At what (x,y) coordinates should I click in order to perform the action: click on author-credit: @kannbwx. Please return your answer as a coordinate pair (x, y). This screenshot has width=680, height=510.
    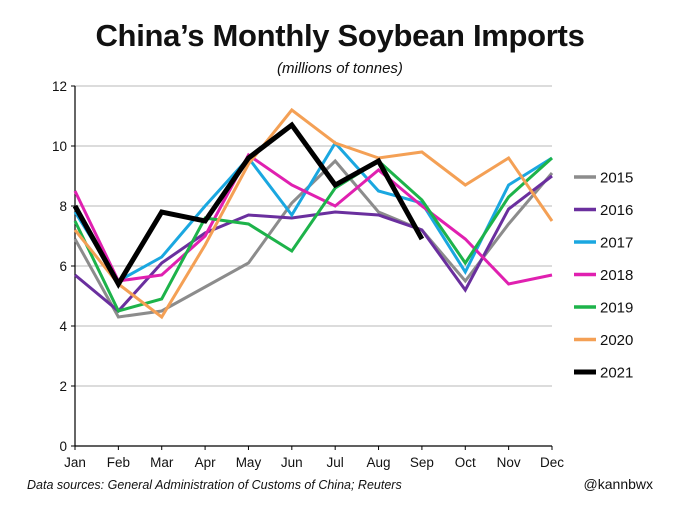
    Looking at the image, I should click on (618, 484).